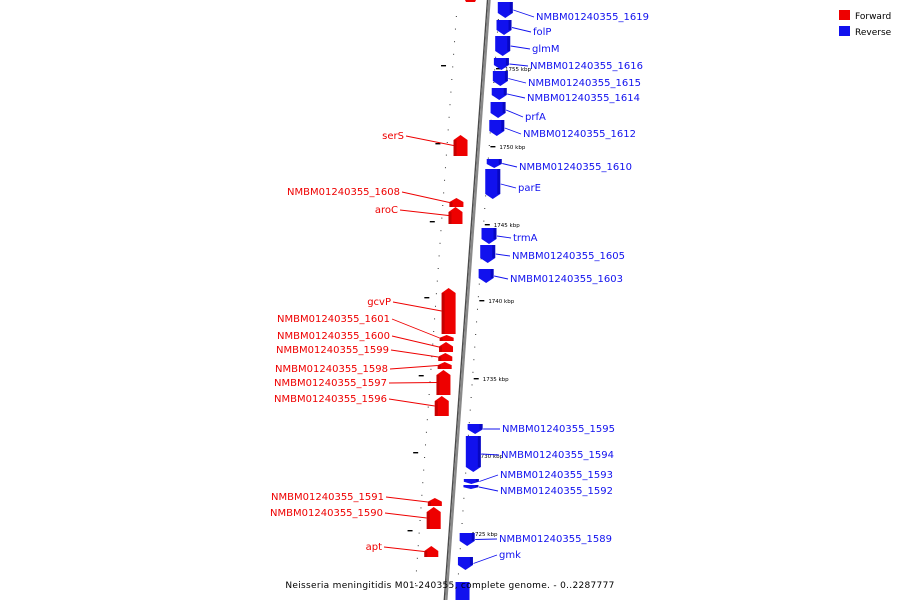 The height and width of the screenshot is (604, 900). What do you see at coordinates (333, 336) in the screenshot?
I see `forward-gene-label: NMBM01240355_1600` at bounding box center [333, 336].